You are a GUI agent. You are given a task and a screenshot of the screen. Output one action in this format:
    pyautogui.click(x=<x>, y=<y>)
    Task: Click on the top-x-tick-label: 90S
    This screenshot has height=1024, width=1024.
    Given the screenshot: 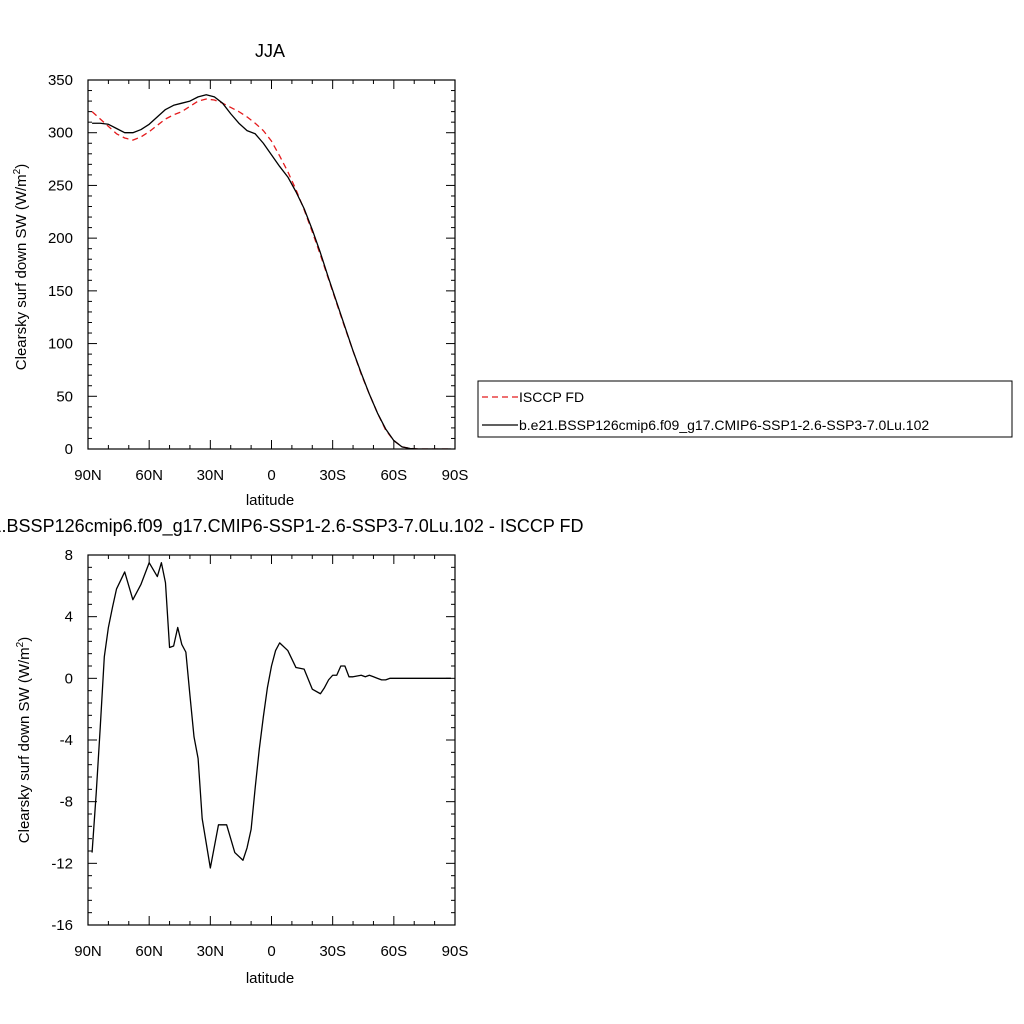 What is the action you would take?
    pyautogui.click(x=455, y=475)
    